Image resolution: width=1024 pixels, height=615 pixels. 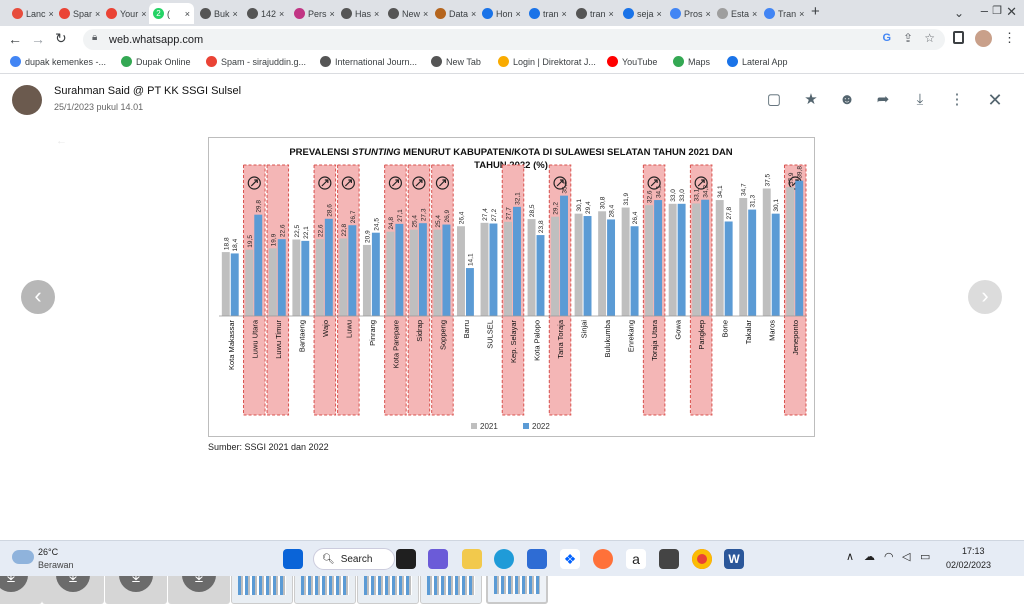 I want to click on taskbar-search-box: 🔍︎ Search, so click(x=354, y=559).